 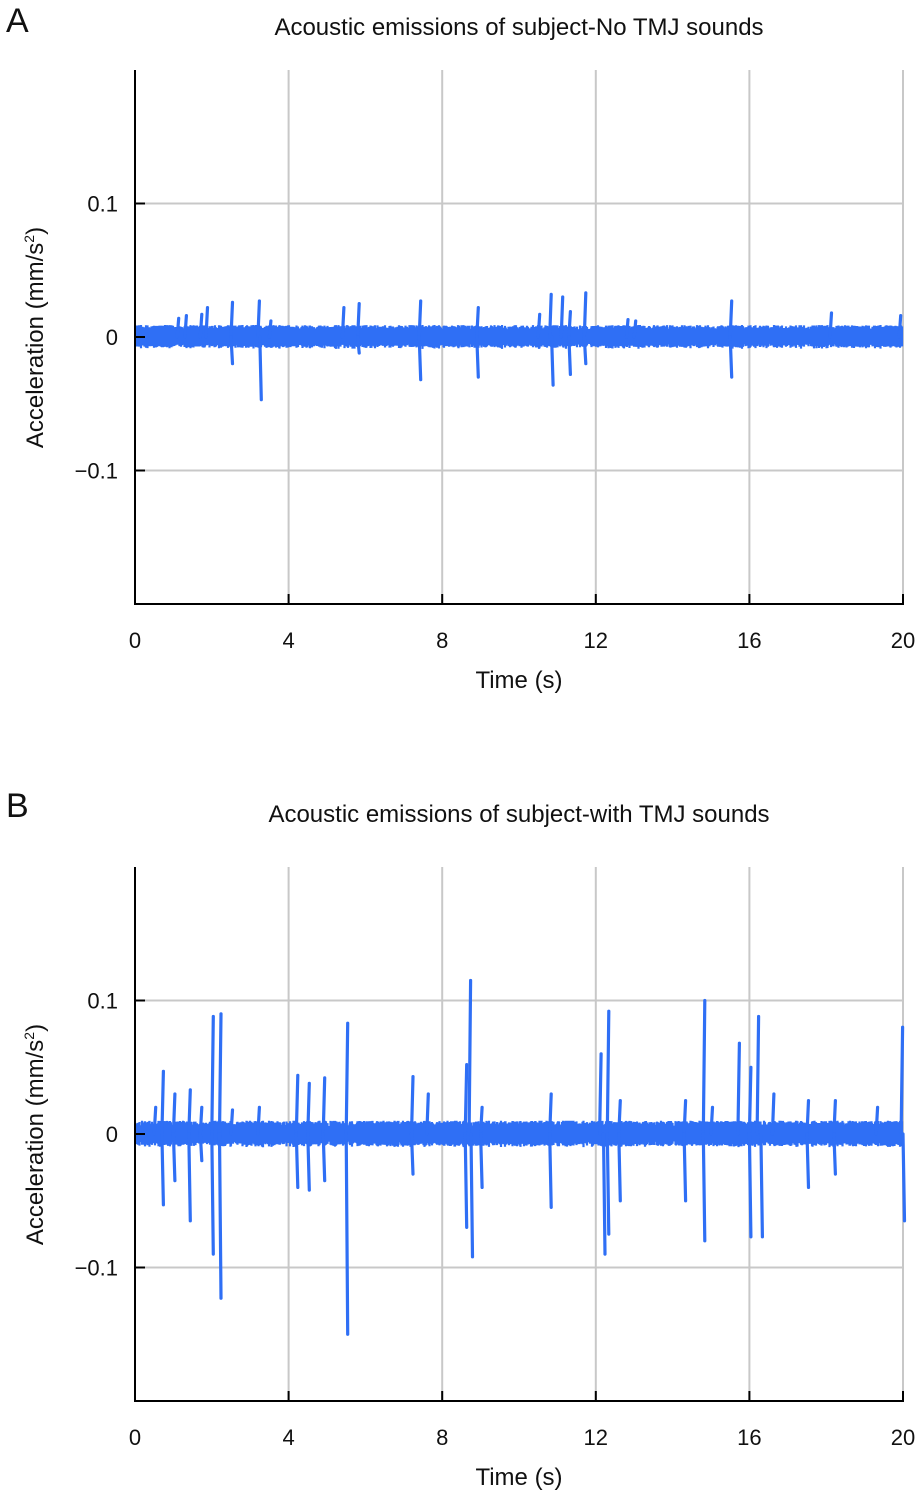 What do you see at coordinates (903, 640) in the screenshot?
I see `x-tick-label: 20` at bounding box center [903, 640].